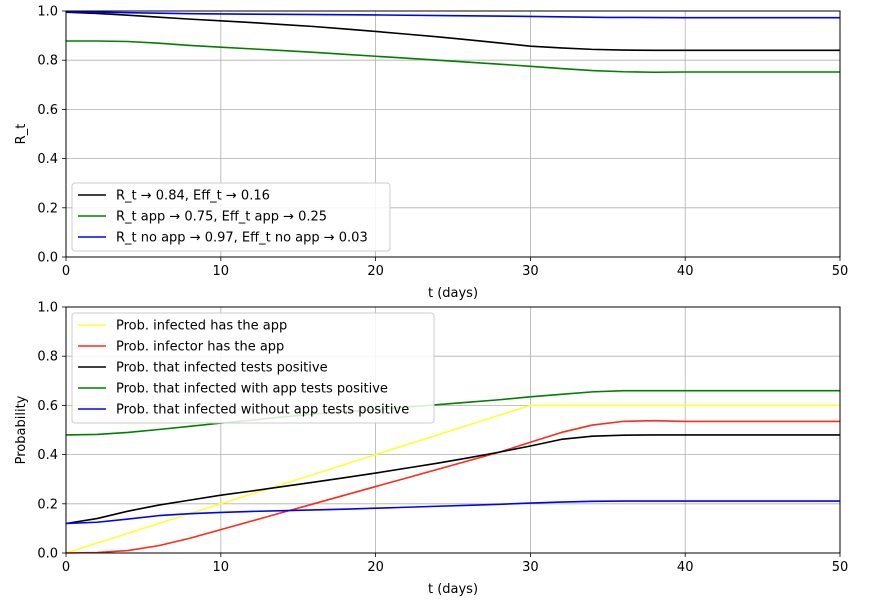 The height and width of the screenshot is (602, 872). Describe the element at coordinates (193, 196) in the screenshot. I see `top-legend-label-1: R_t → 0.84, Eff_t → 0.16` at that location.